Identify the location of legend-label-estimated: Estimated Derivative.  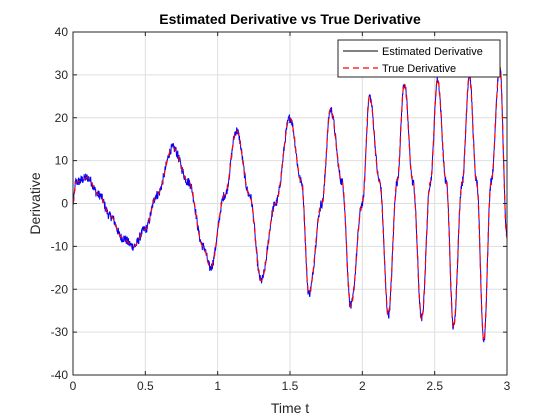
(432, 52).